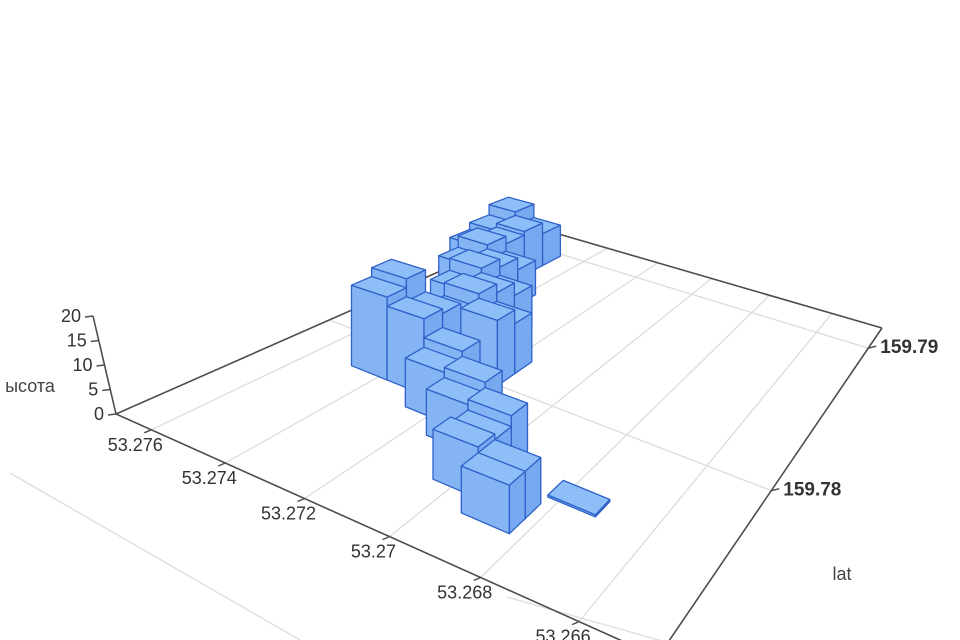 The height and width of the screenshot is (640, 960). Describe the element at coordinates (288, 514) in the screenshot. I see `x-tick-label: 53.272` at that location.